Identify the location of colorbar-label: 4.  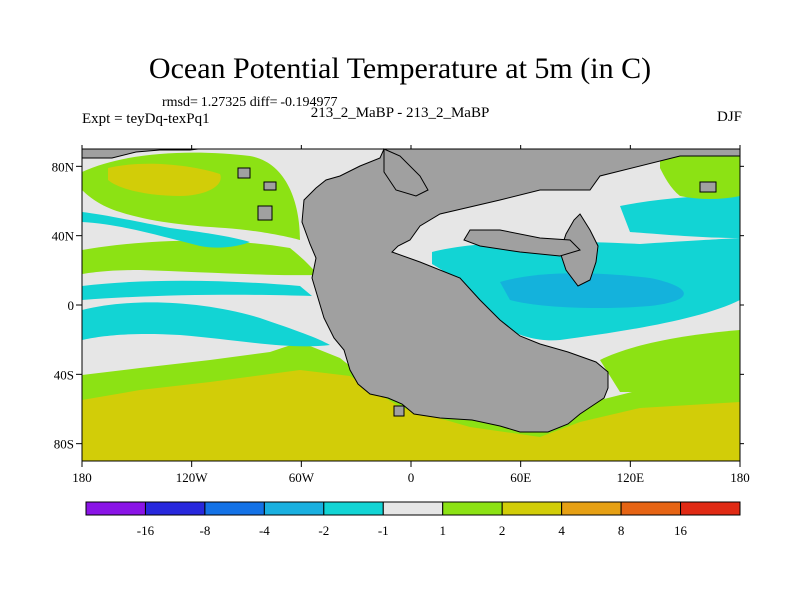
(561, 530).